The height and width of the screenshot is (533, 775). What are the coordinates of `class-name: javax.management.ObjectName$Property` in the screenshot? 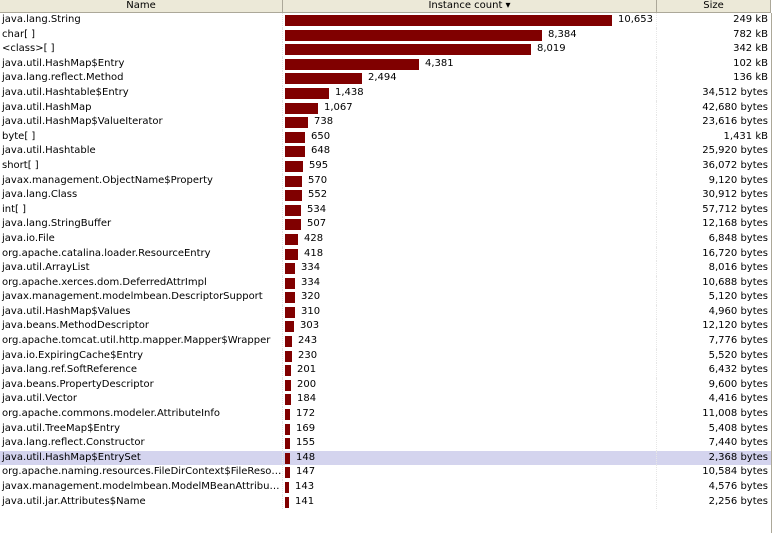 It's located at (141, 181).